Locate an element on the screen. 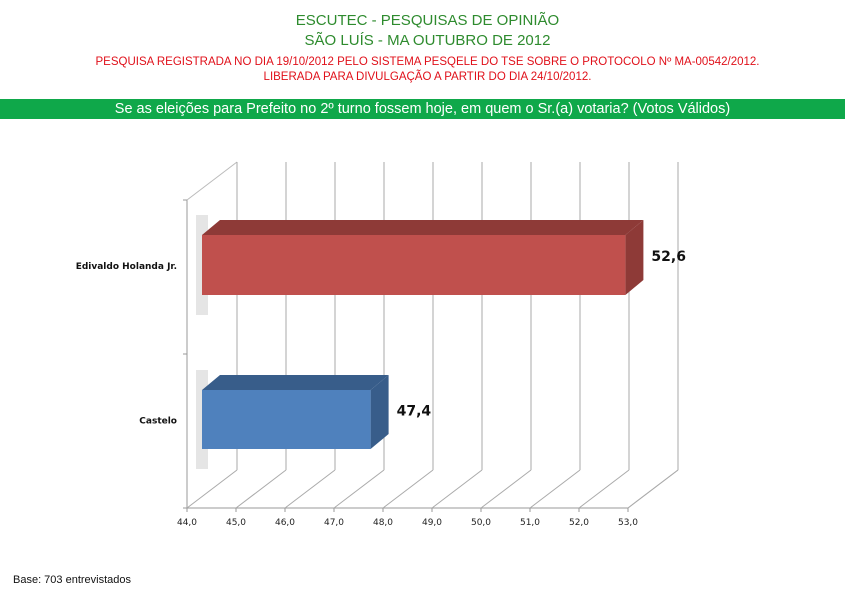 The width and height of the screenshot is (855, 601). category-label: Castelo is located at coordinates (158, 422).